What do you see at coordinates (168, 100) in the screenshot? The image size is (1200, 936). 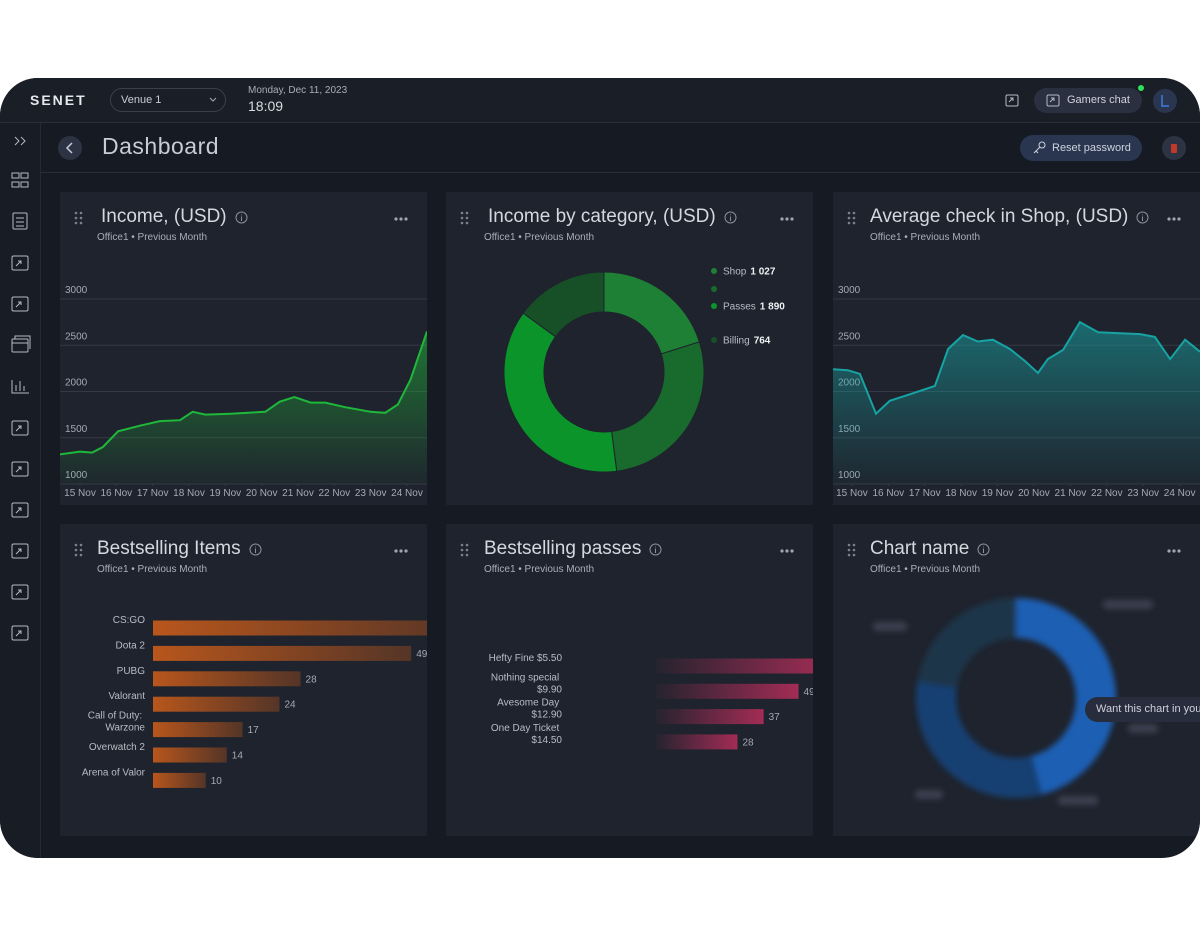 I see `venue-select: Venue 1` at bounding box center [168, 100].